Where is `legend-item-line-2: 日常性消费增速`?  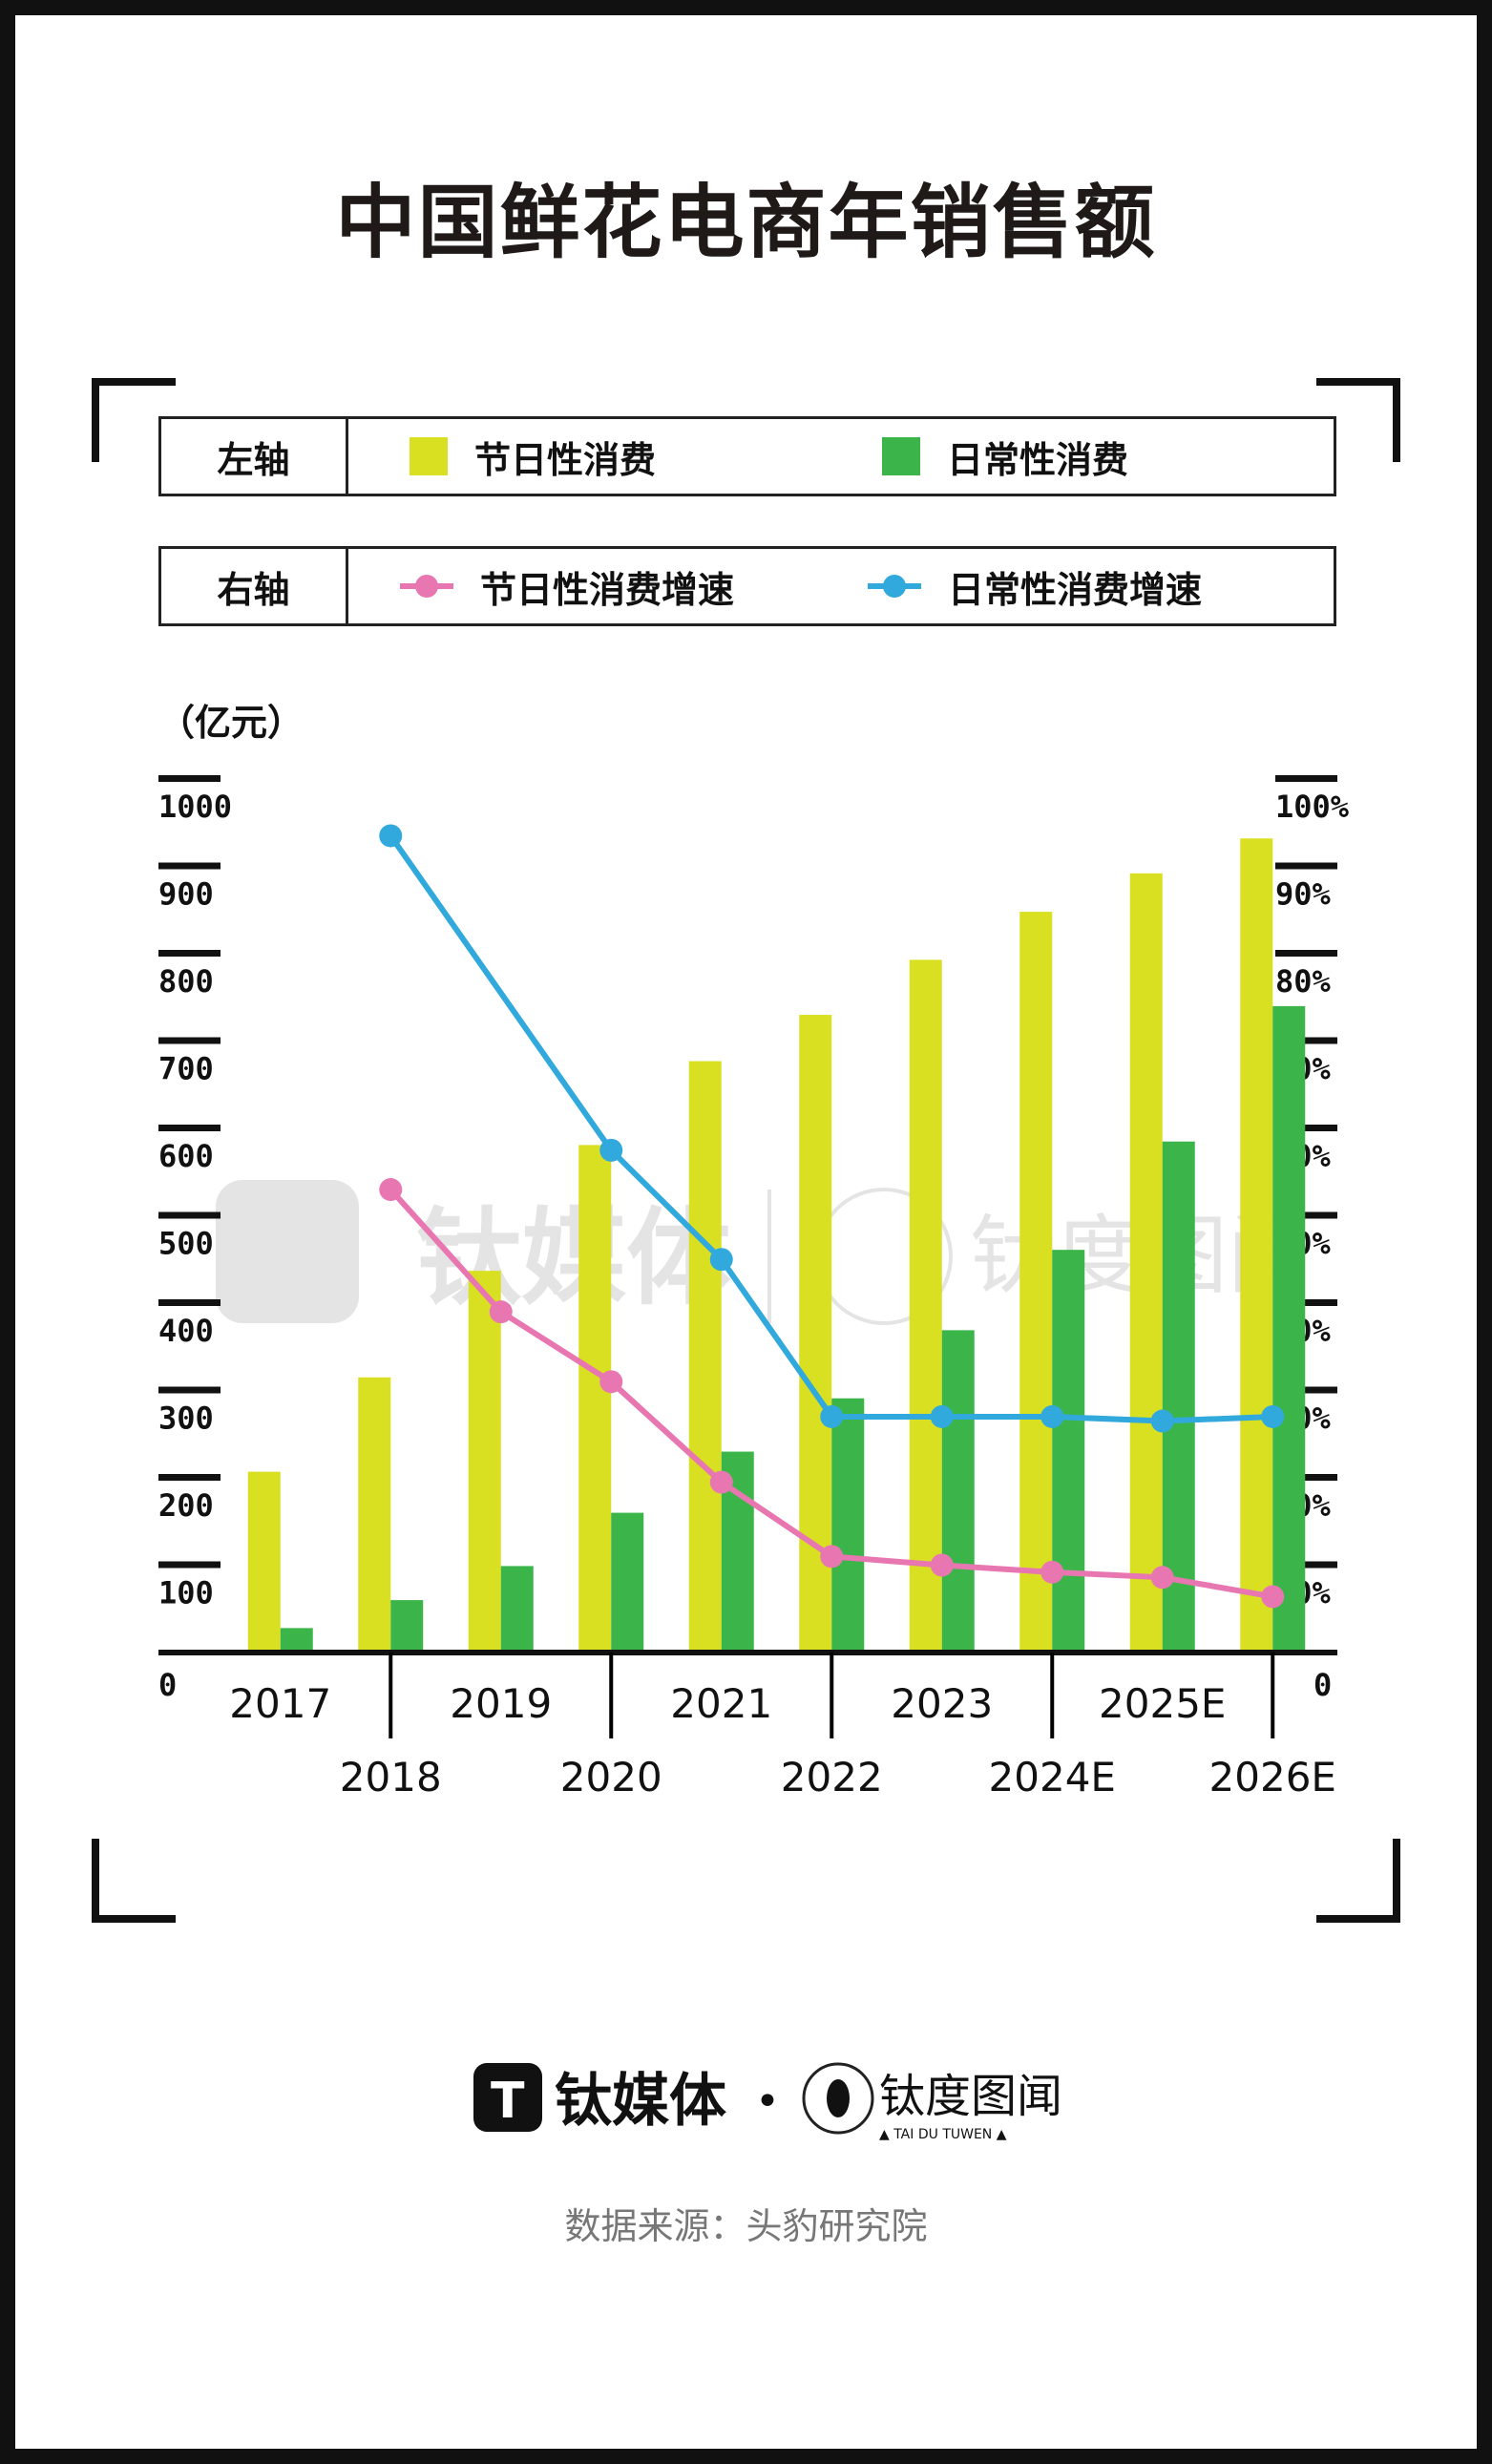 legend-item-line-2: 日常性消费增速 is located at coordinates (1035, 586).